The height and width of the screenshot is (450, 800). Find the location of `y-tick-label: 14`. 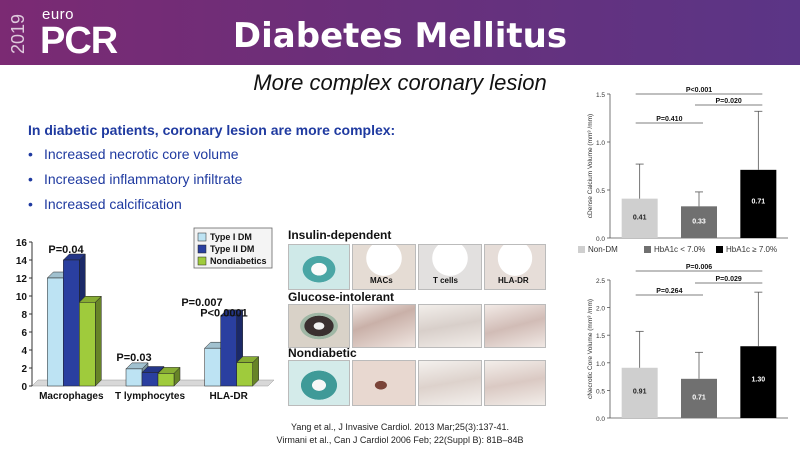

y-tick-label: 14 is located at coordinates (22, 261).